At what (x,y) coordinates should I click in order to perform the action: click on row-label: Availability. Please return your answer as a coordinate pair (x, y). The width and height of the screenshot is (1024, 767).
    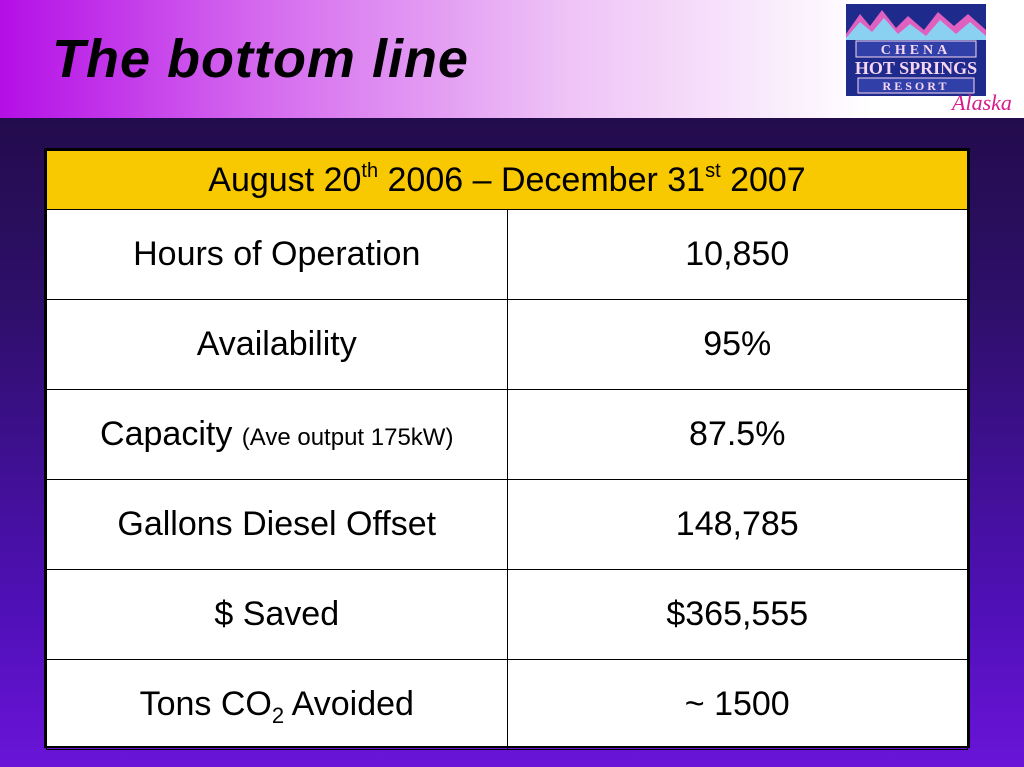
    Looking at the image, I should click on (277, 344).